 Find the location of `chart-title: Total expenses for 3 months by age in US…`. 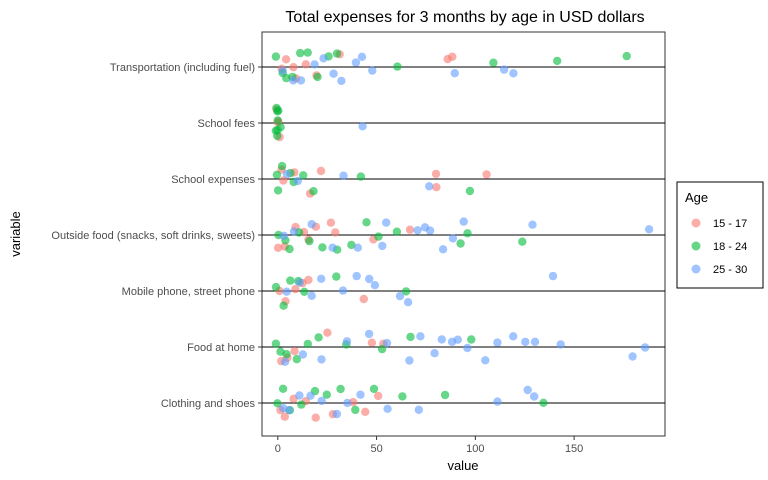

chart-title: Total expenses for 3 months by age in US… is located at coordinates (464, 17).